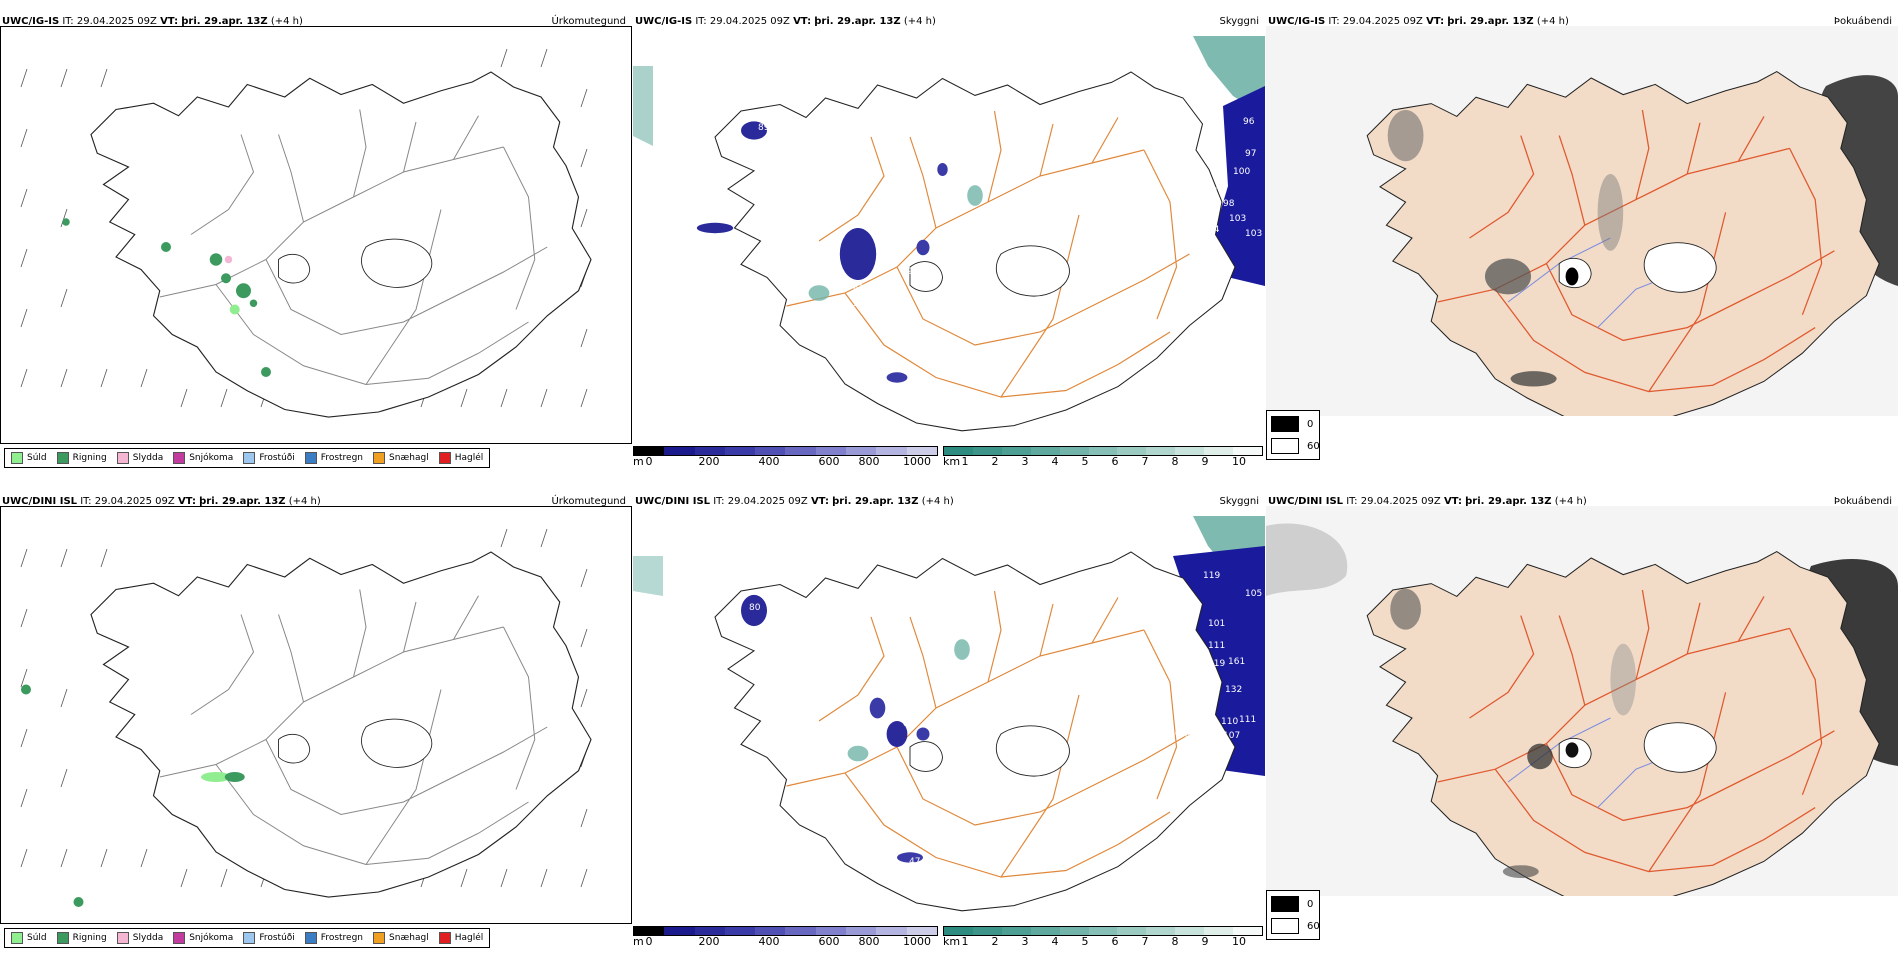 The height and width of the screenshot is (960, 1900). I want to click on map-canvas, so click(1582, 221).